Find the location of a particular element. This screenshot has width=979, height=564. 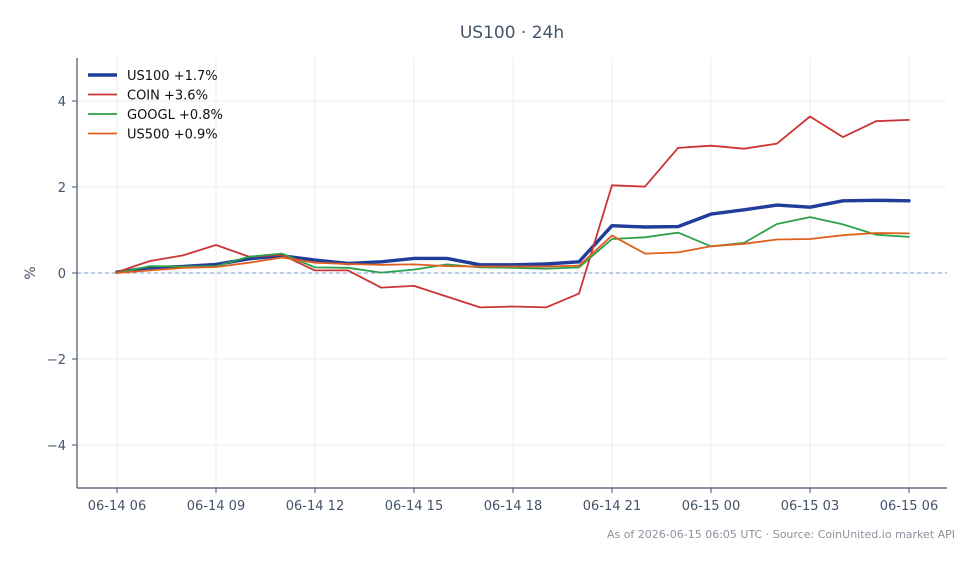

y-axis-label: % is located at coordinates (31, 272).